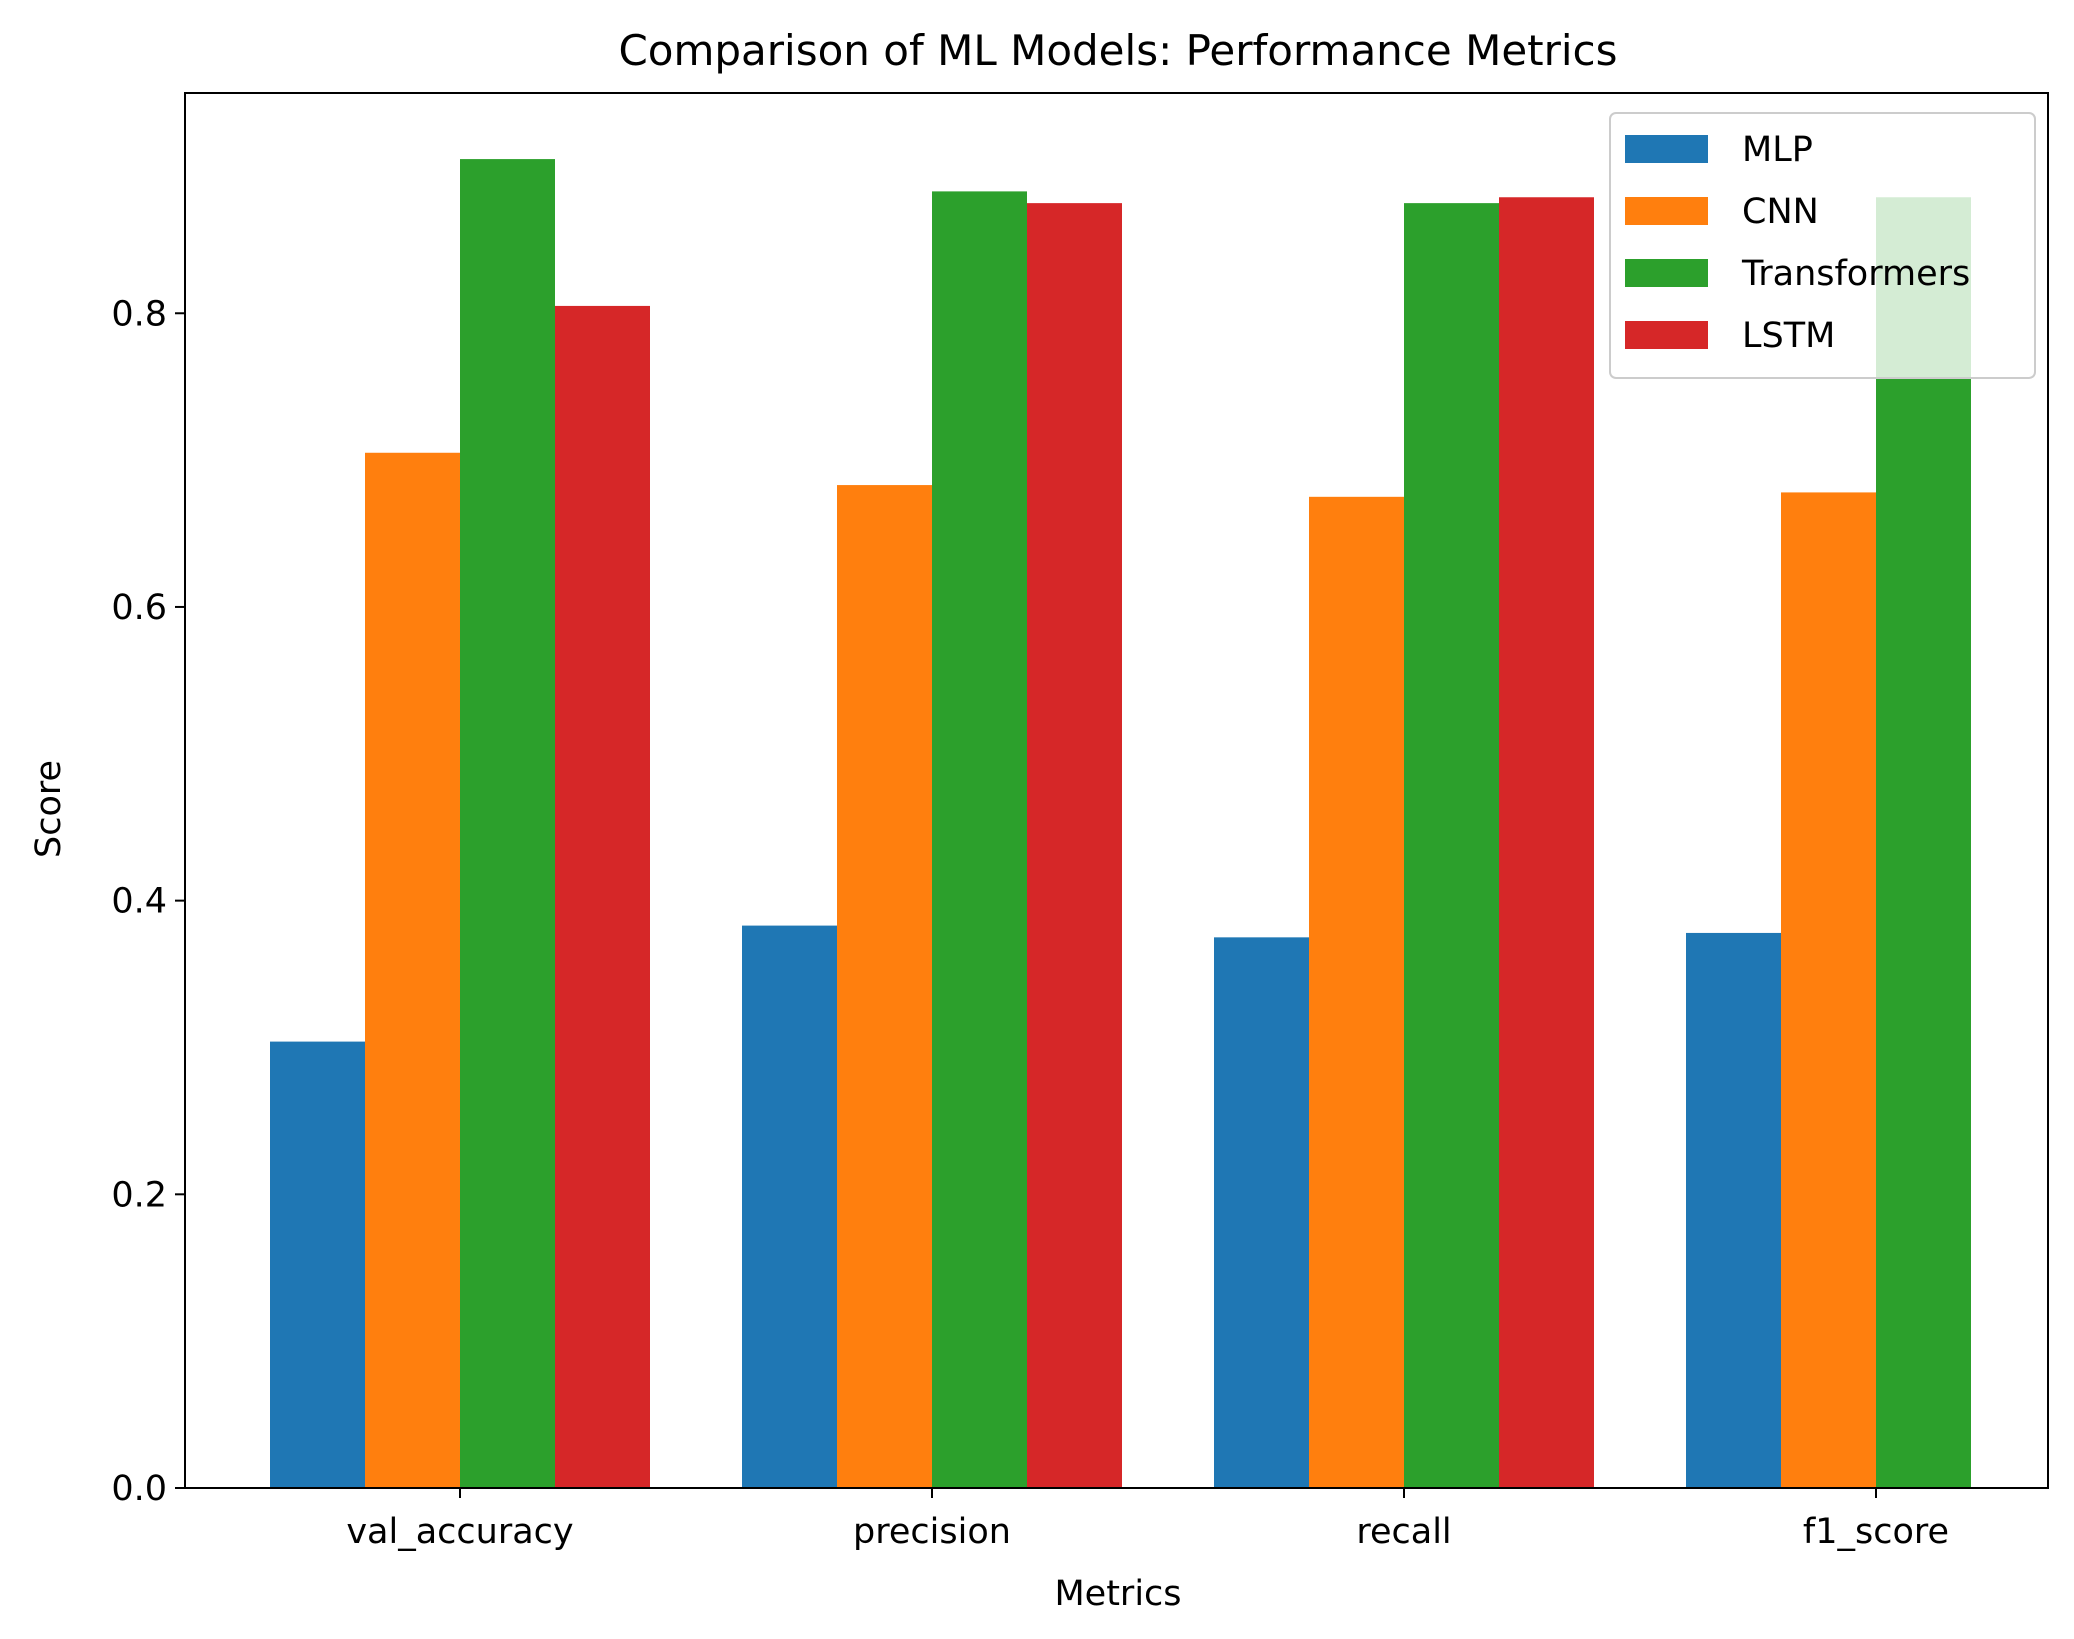 Image resolution: width=2074 pixels, height=1639 pixels. Describe the element at coordinates (1356, 992) in the screenshot. I see `bar-cnn-recall` at that location.